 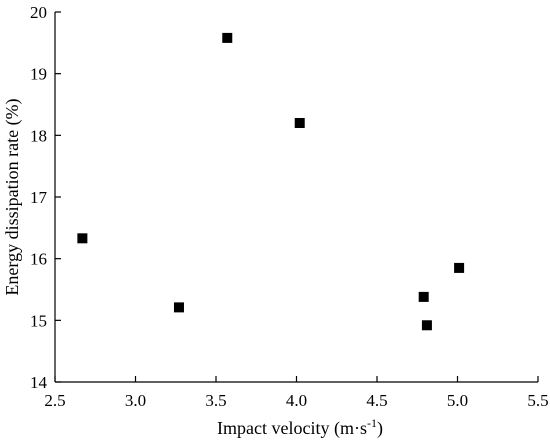 I want to click on x-ticks: 2.5 3.0 3.5 4.0 4.5 5.0 5.5, so click(x=296, y=393).